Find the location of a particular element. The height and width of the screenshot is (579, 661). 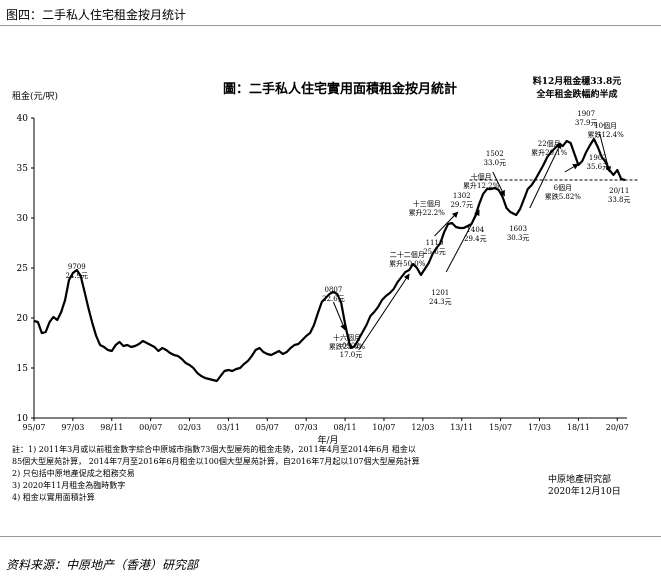

annotation-label: 24.3元 is located at coordinates (440, 302).